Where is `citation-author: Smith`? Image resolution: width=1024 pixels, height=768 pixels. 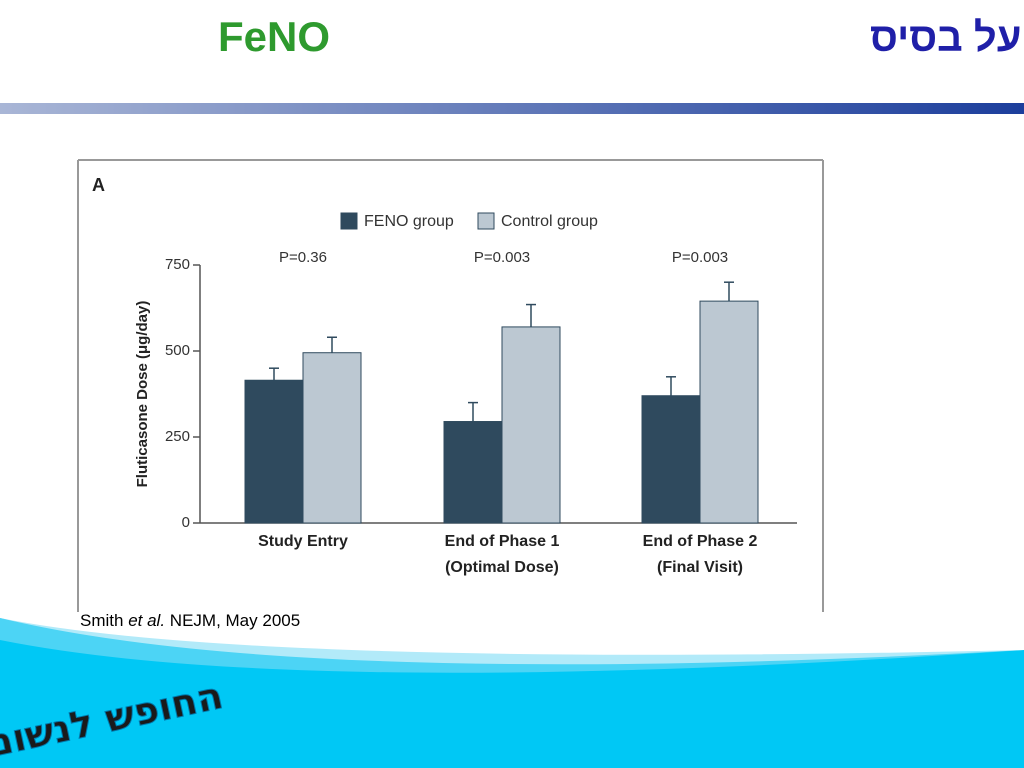
citation-author: Smith is located at coordinates (101, 620).